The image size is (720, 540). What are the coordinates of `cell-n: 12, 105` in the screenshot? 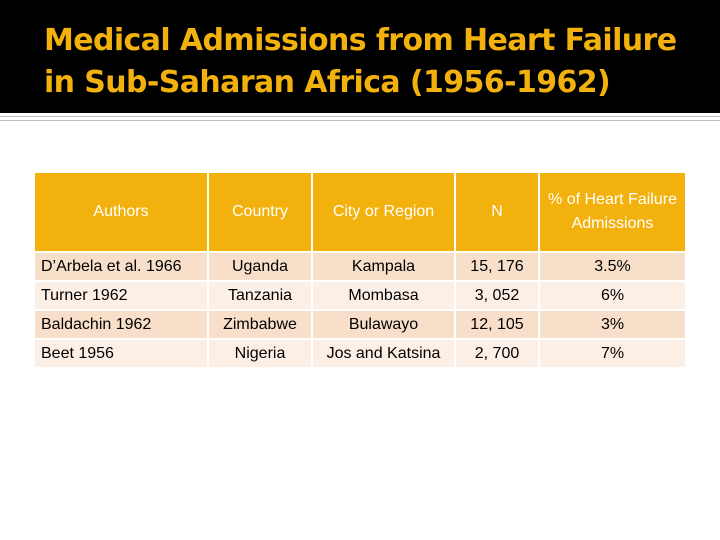 It's located at (497, 325).